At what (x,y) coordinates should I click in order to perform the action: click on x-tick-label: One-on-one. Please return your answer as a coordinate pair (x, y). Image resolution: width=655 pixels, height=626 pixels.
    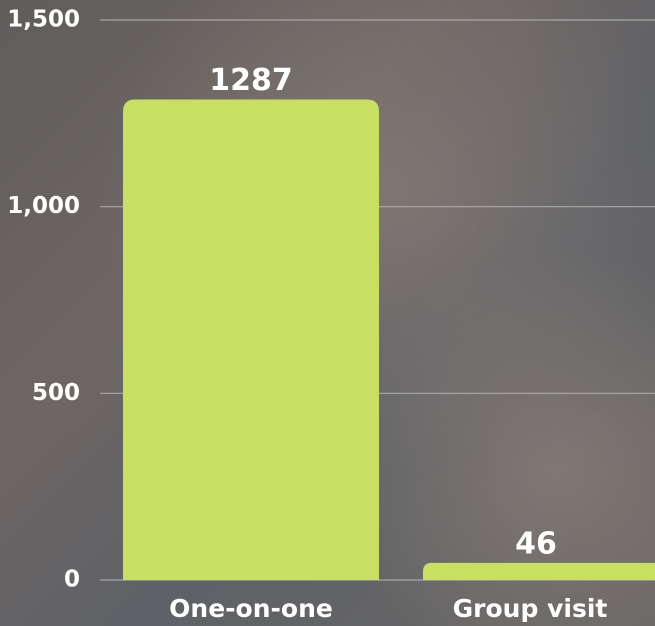
    Looking at the image, I should click on (251, 608).